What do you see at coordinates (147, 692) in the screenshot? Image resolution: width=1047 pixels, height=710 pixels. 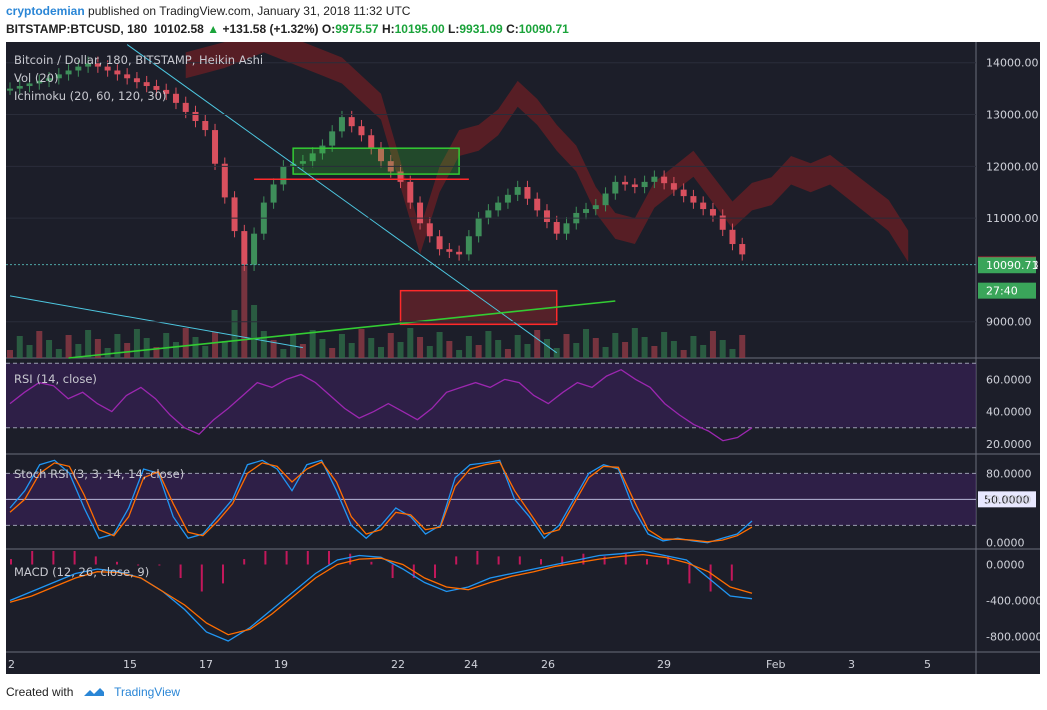 I see `tradingview-brand-link: TradingView` at bounding box center [147, 692].